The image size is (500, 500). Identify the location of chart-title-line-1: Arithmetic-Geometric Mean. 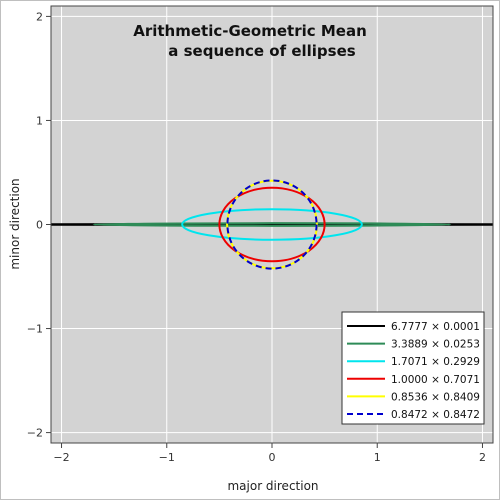
(250, 31).